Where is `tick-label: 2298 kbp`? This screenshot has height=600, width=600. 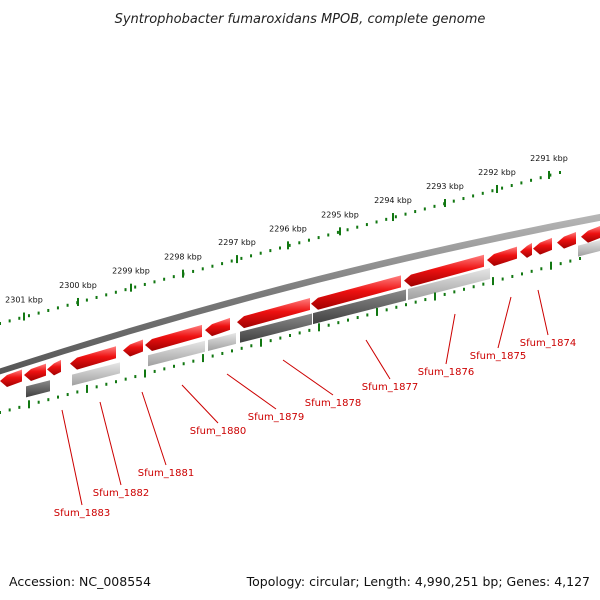 tick-label: 2298 kbp is located at coordinates (183, 257).